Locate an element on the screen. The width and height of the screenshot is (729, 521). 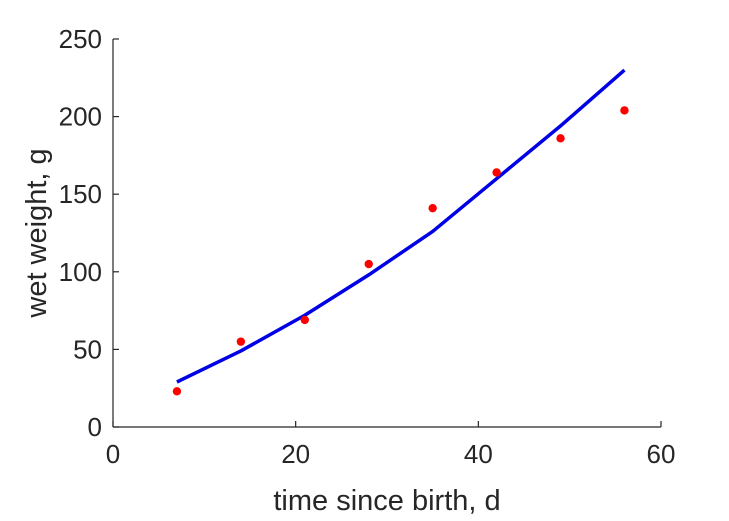
x-tick-label: 60 is located at coordinates (661, 454).